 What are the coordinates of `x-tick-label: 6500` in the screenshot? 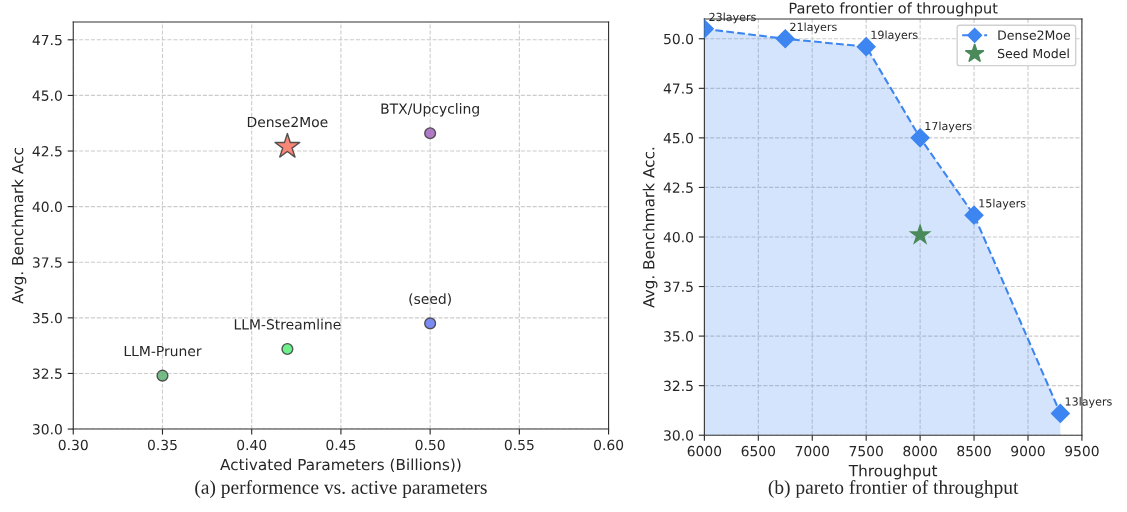 It's located at (758, 451).